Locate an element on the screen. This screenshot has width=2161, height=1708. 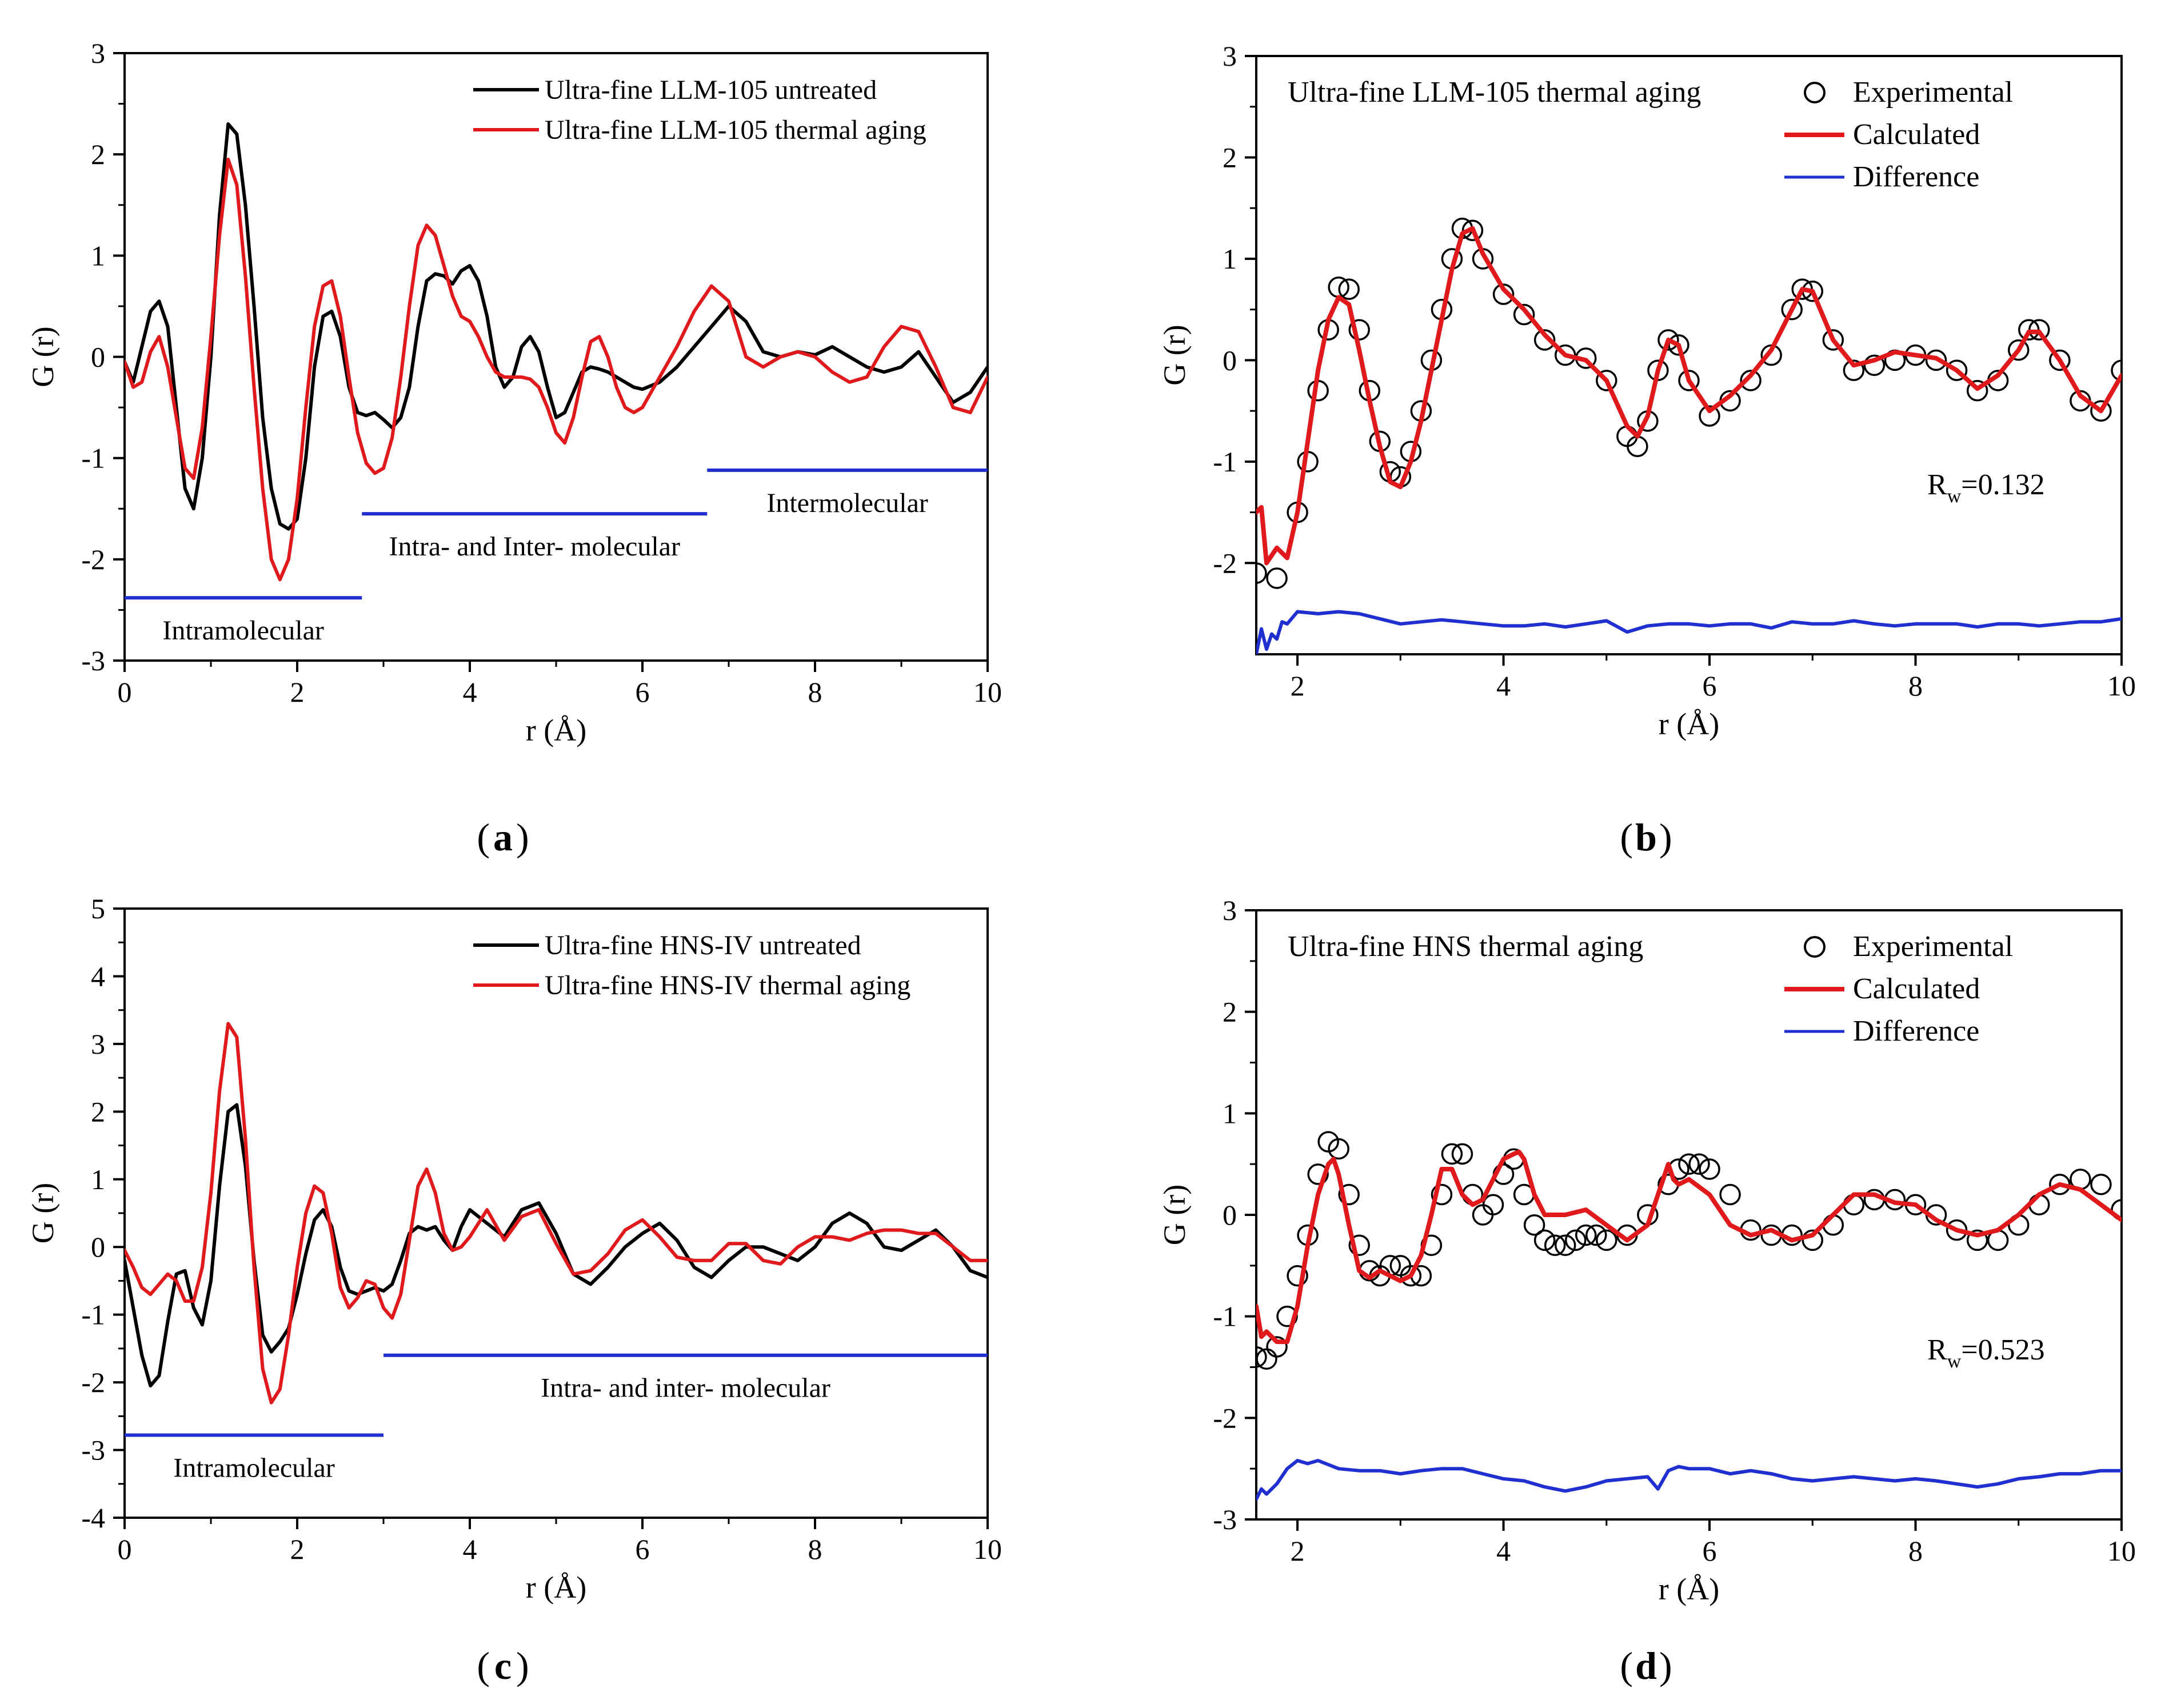
x-tick-label: 0 is located at coordinates (125, 692).